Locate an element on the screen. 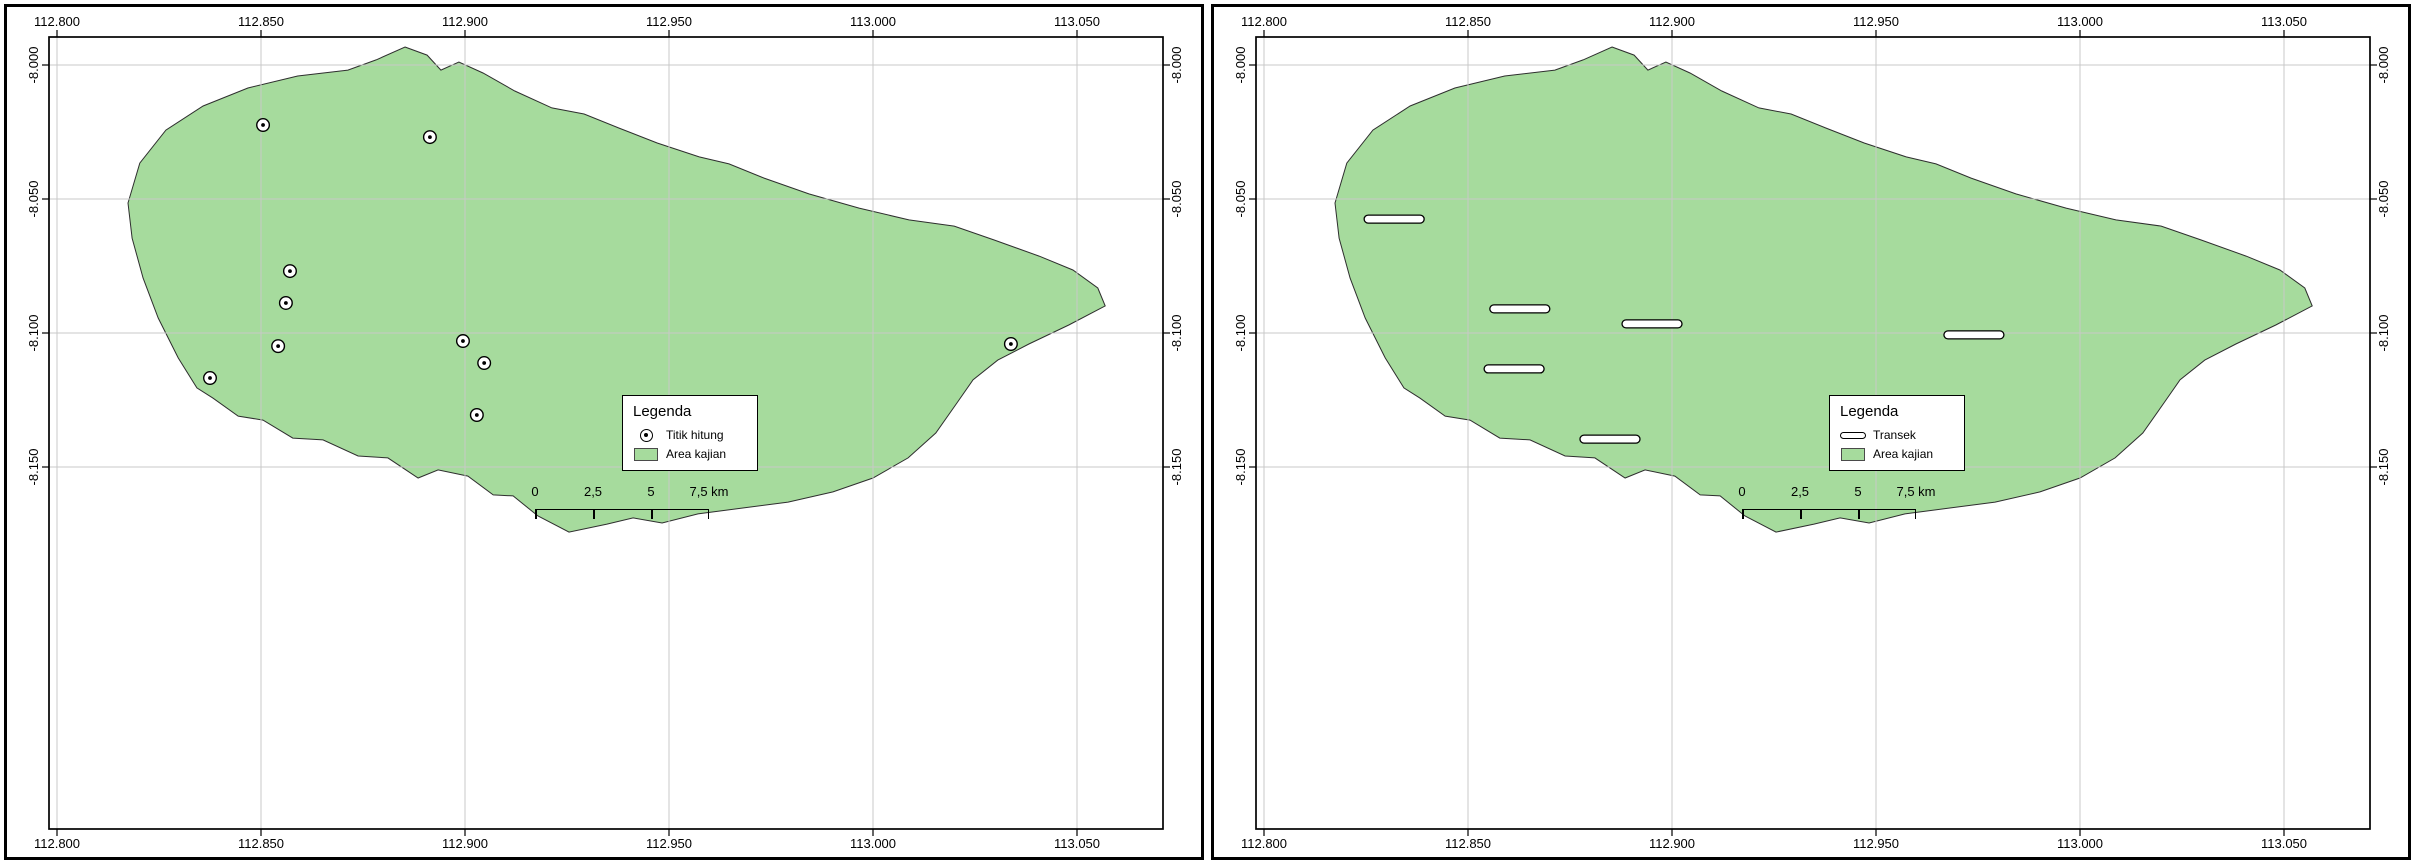  legend-box: Legenda Transek Area kajian is located at coordinates (1897, 433).